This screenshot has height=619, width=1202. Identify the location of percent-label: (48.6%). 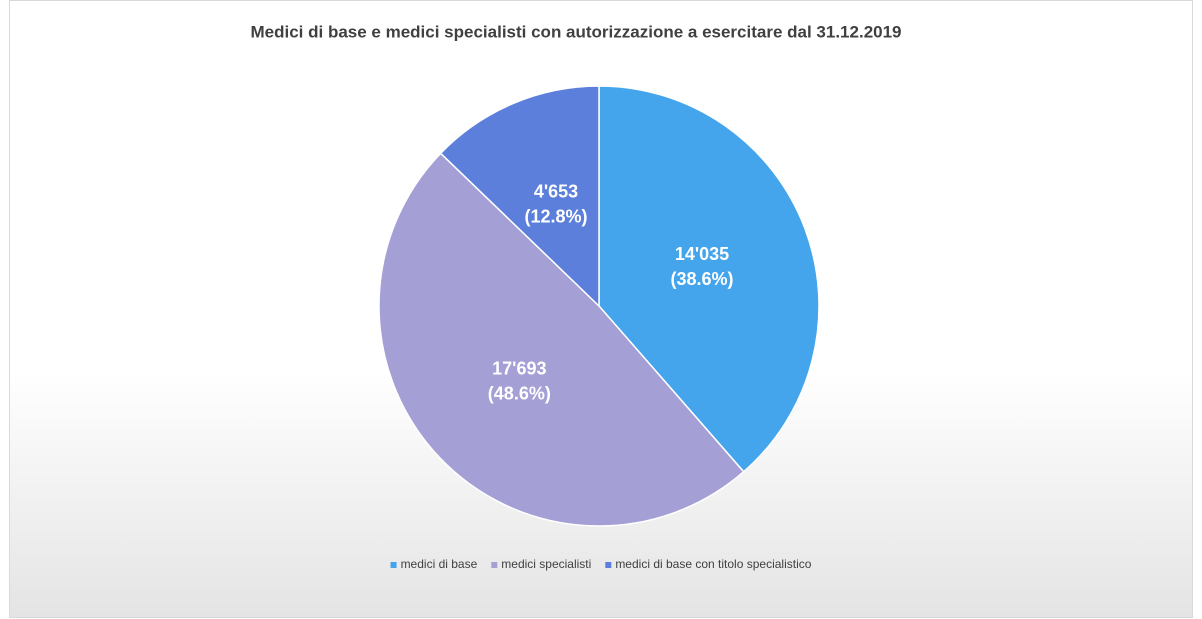
(519, 394).